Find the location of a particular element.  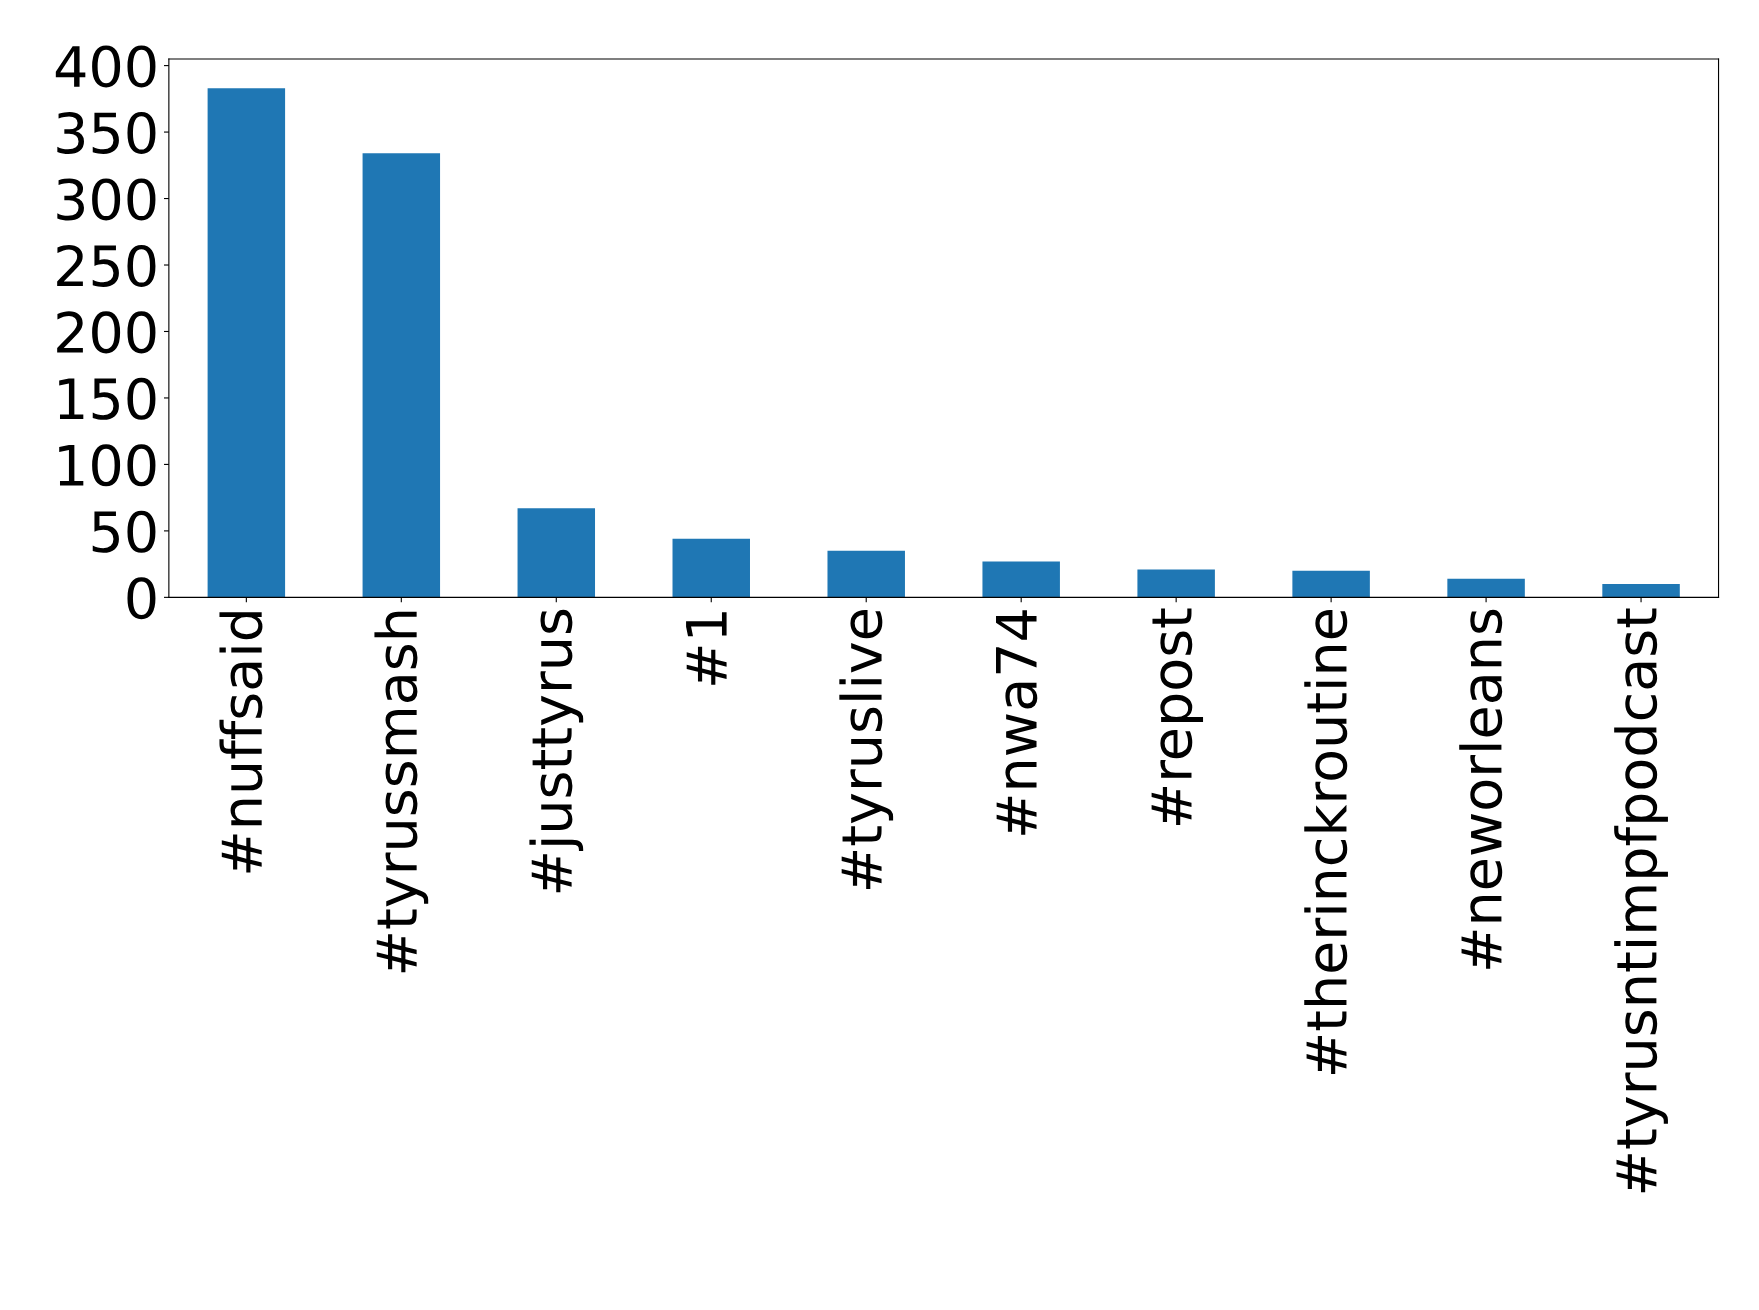

y-tick-label: 0 is located at coordinates (141, 598).